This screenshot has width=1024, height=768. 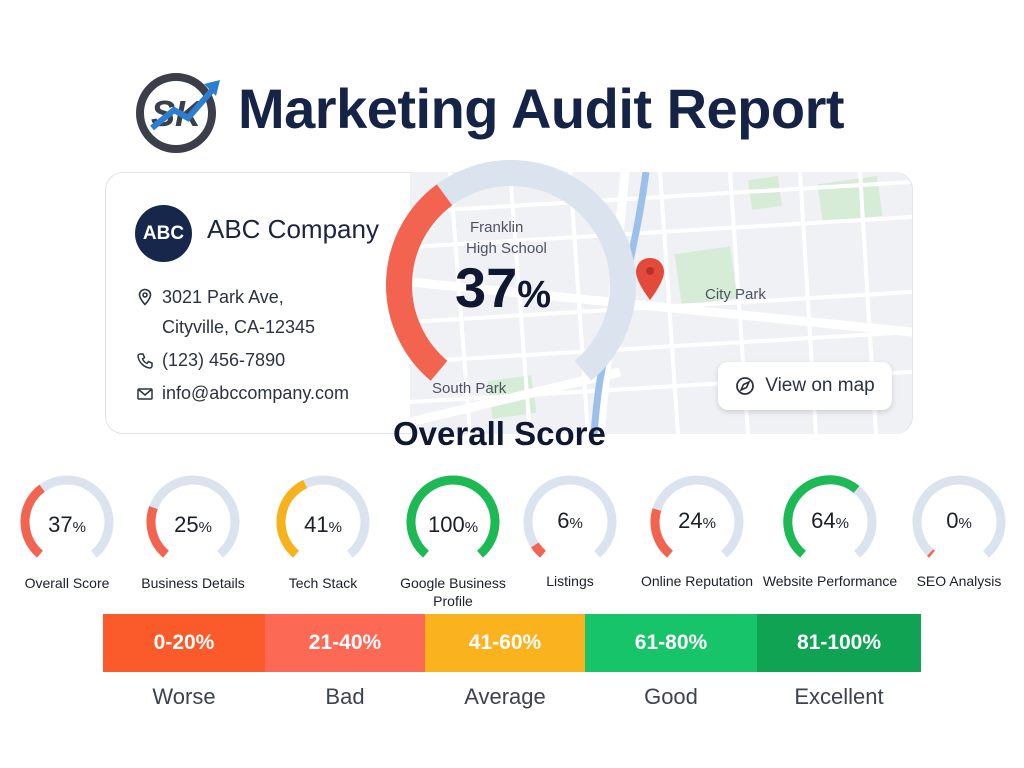 What do you see at coordinates (67, 524) in the screenshot?
I see `gauge-value: 37%` at bounding box center [67, 524].